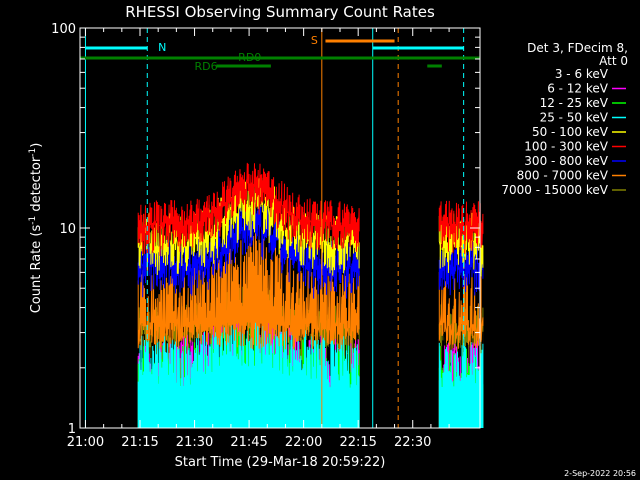  What do you see at coordinates (578, 89) in the screenshot?
I see `legend-label-1: 6 - 12 keV` at bounding box center [578, 89].